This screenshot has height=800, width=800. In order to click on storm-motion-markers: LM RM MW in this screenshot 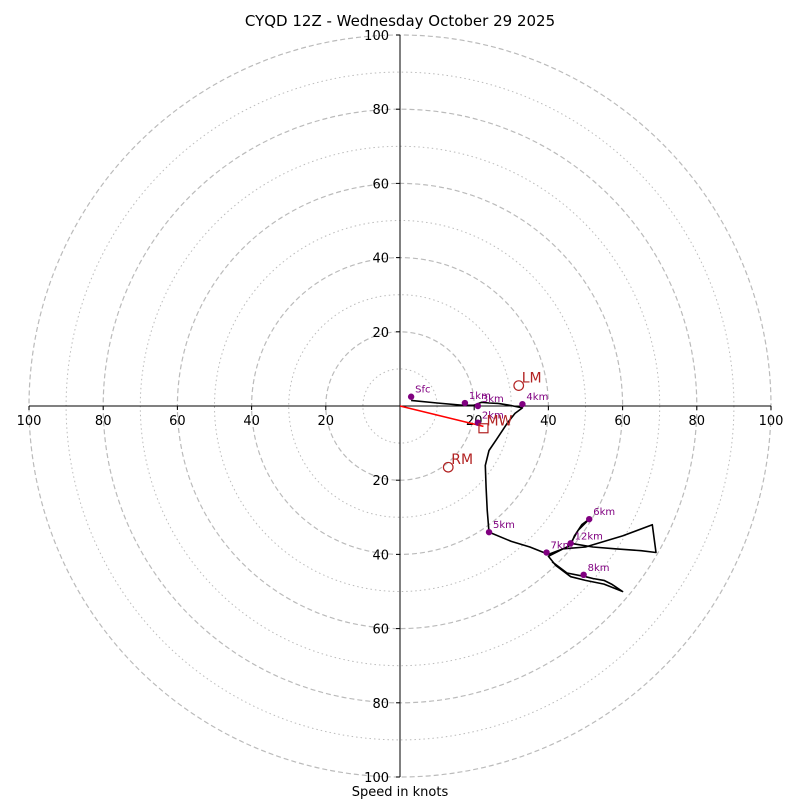, I will do `click(492, 422)`.